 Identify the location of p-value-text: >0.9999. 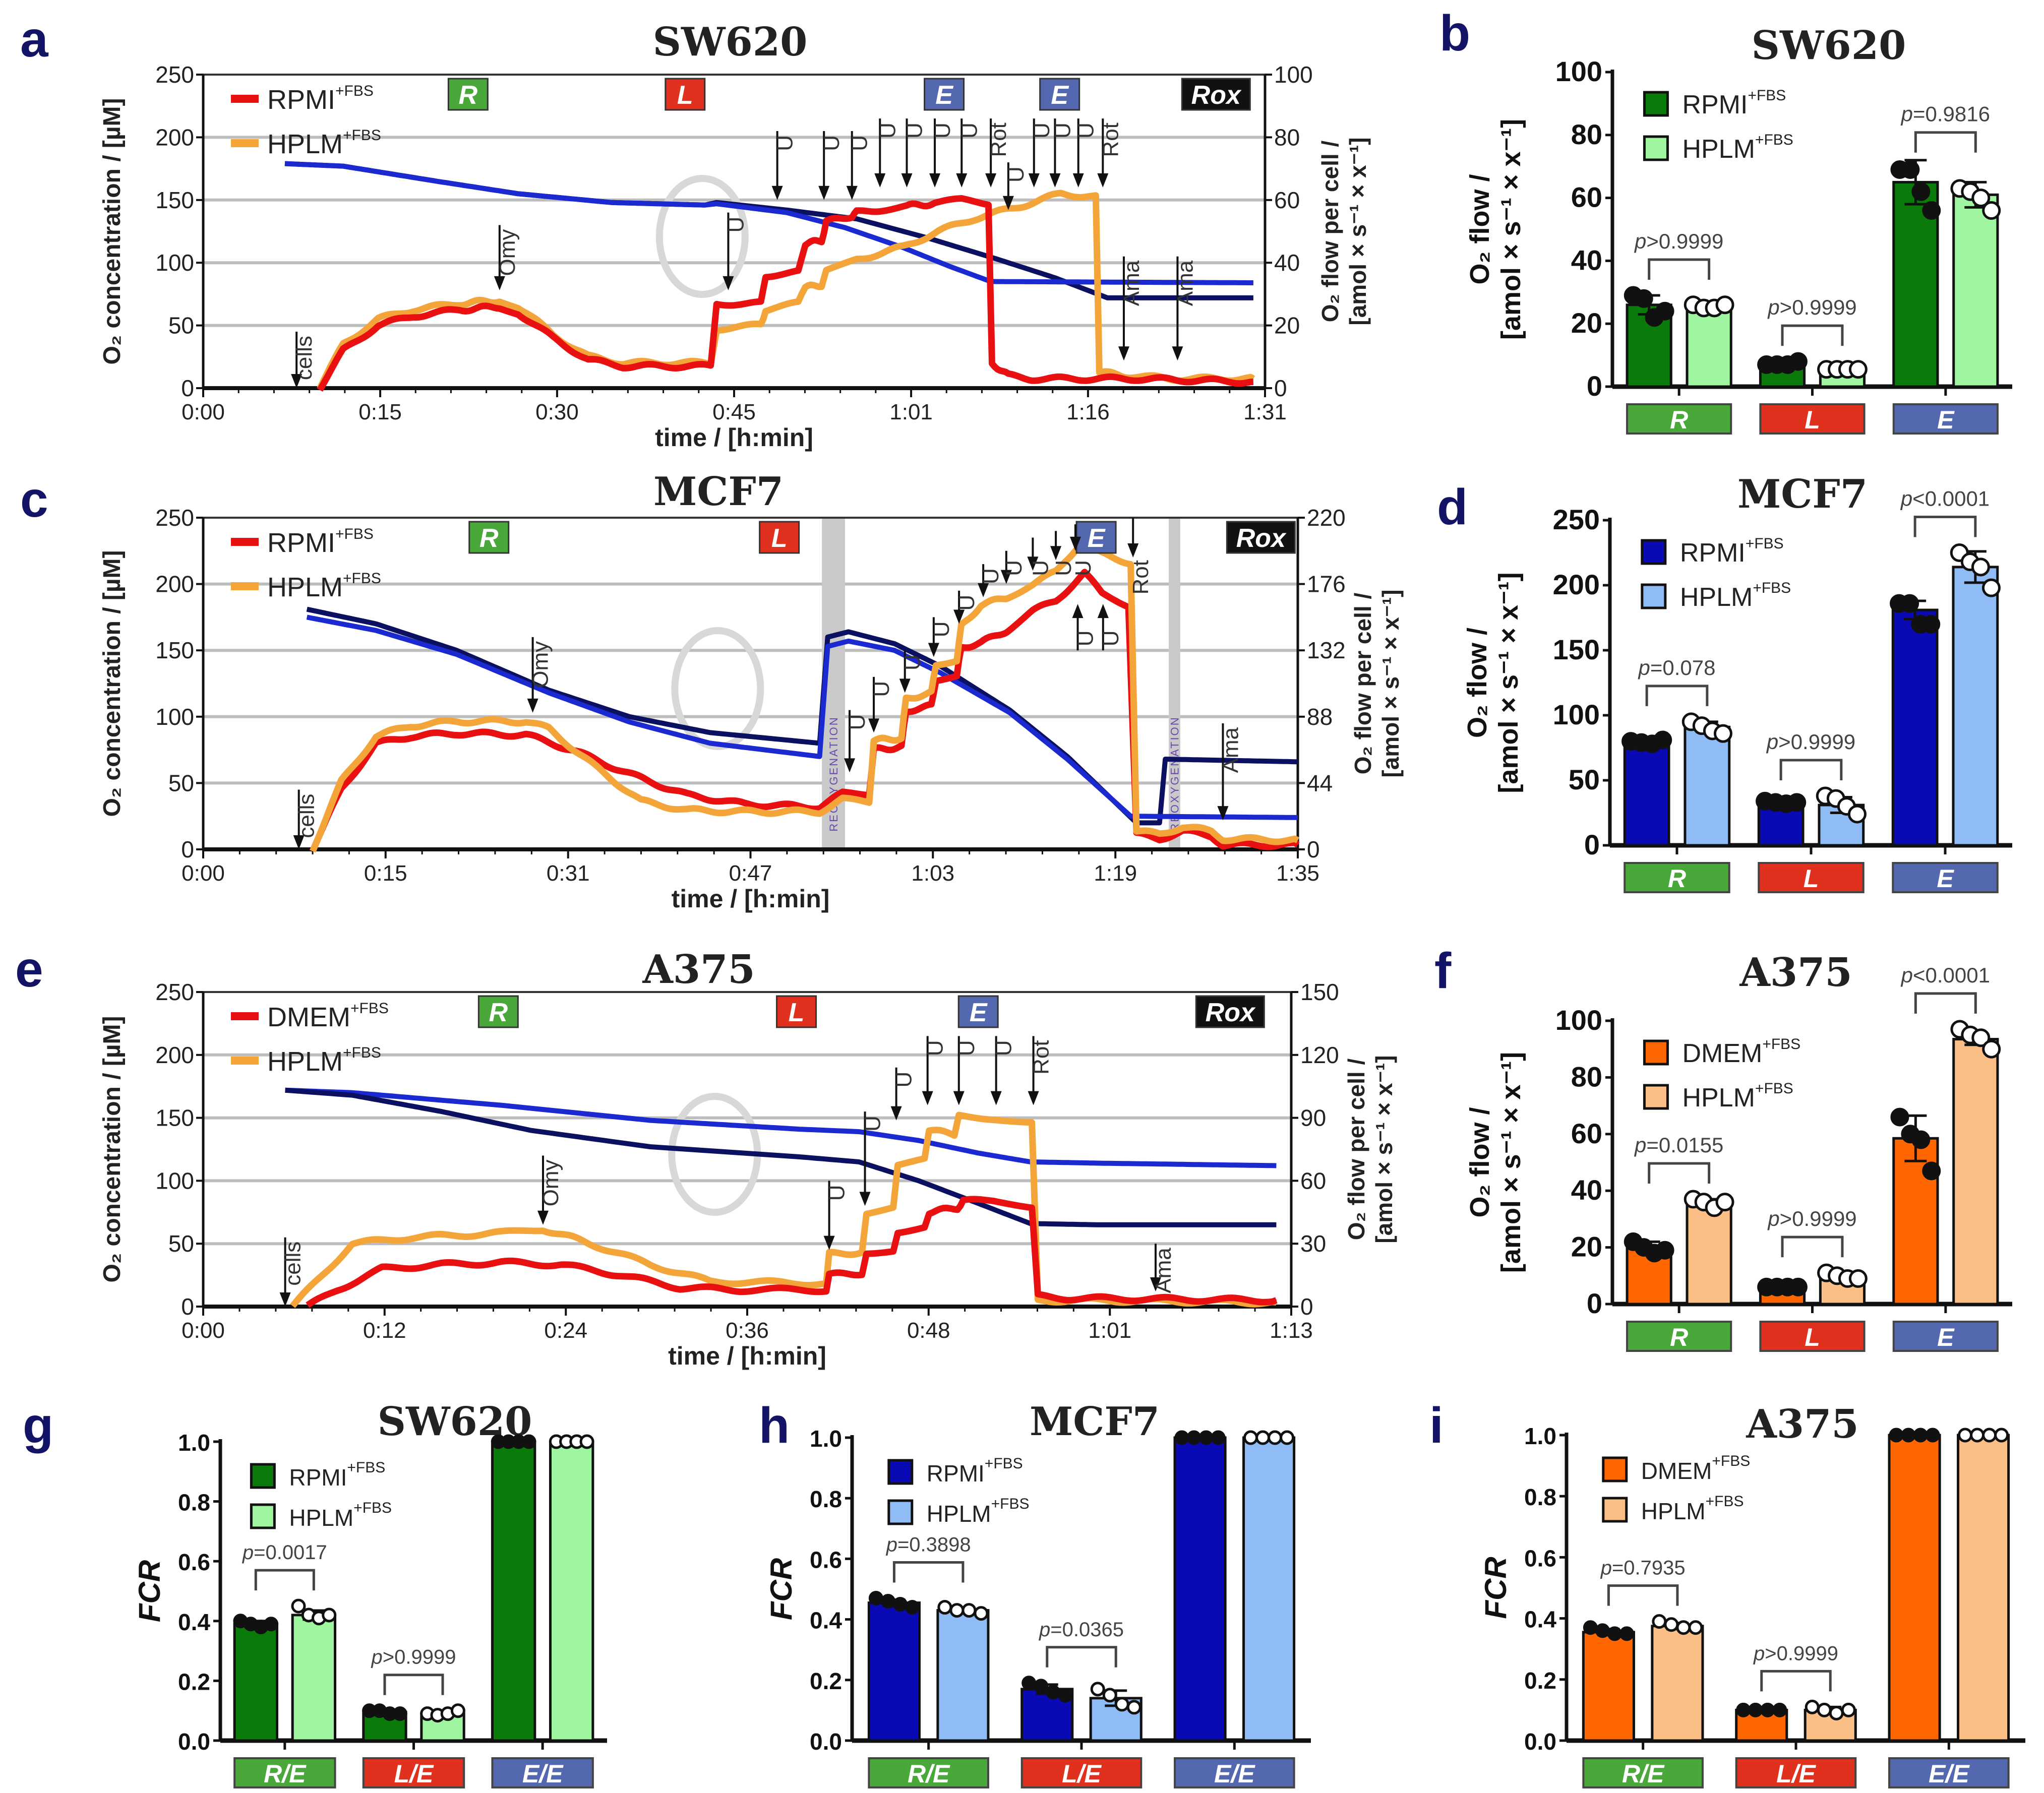
(1801, 1653).